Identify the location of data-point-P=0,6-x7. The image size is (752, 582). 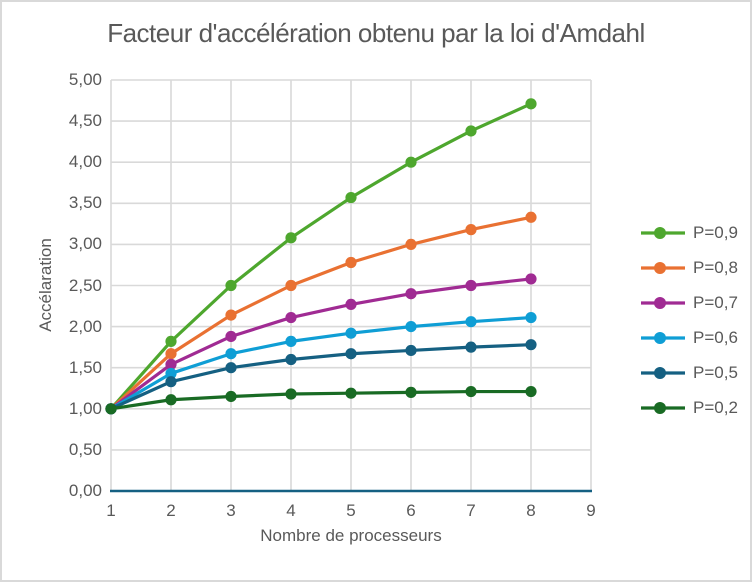
(471, 322).